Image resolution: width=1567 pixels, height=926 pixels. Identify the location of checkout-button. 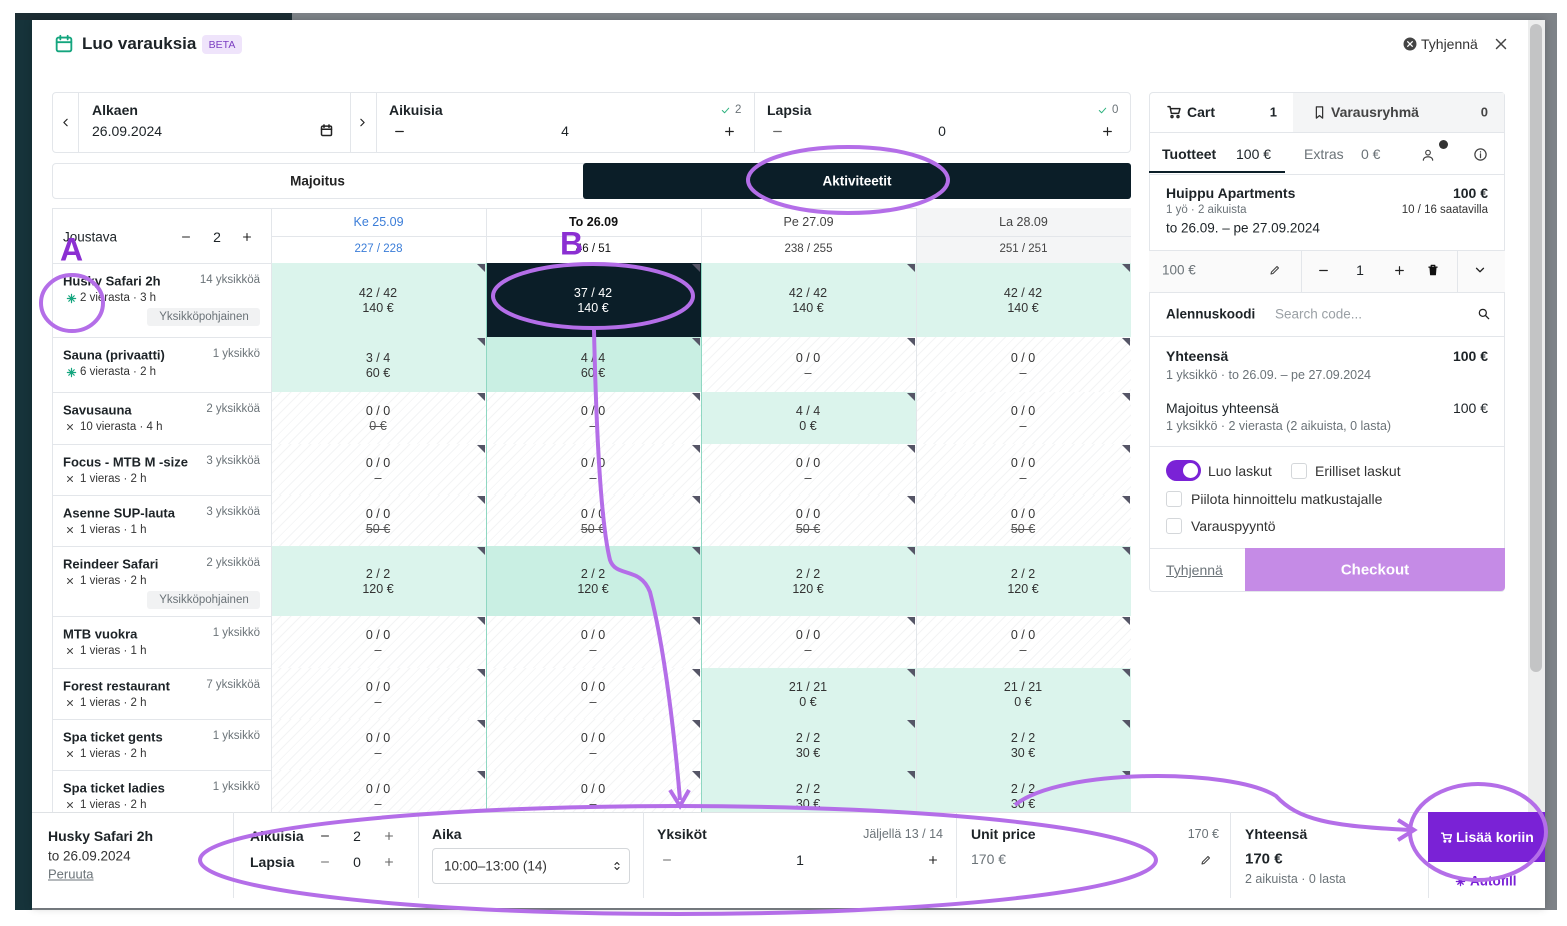
(1375, 569).